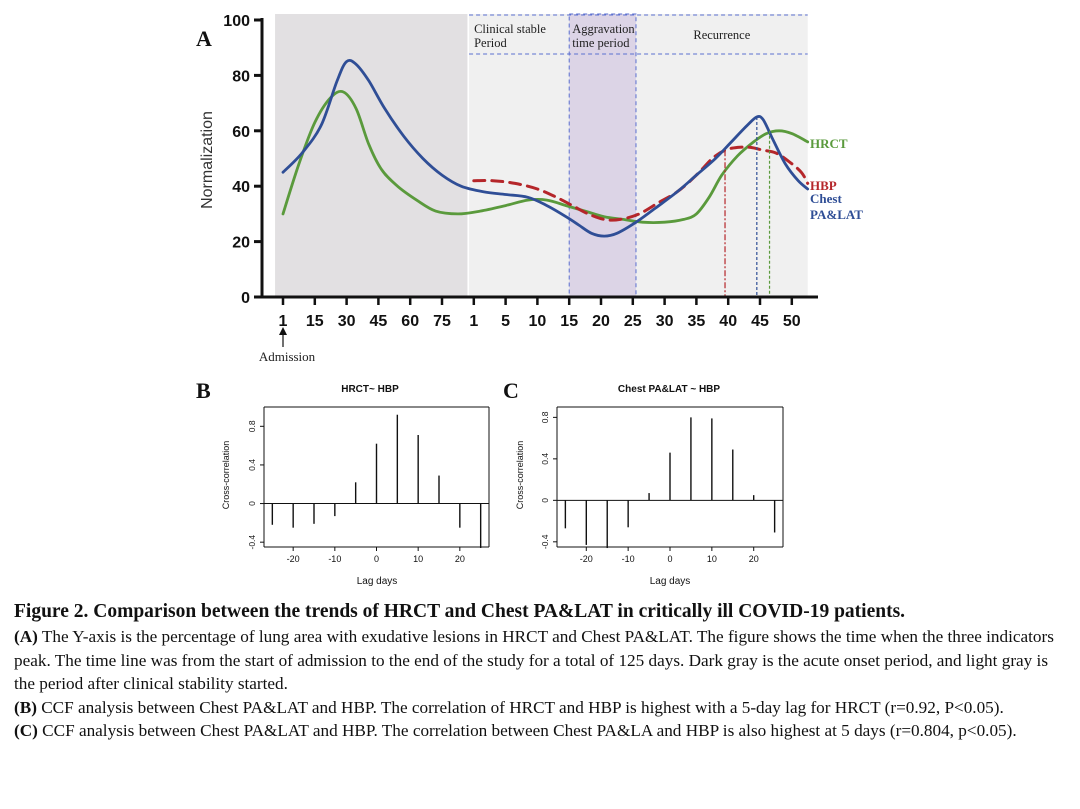 This screenshot has width=1080, height=809. Describe the element at coordinates (377, 581) in the screenshot. I see `panel-b-xlabel: Lag days` at that location.